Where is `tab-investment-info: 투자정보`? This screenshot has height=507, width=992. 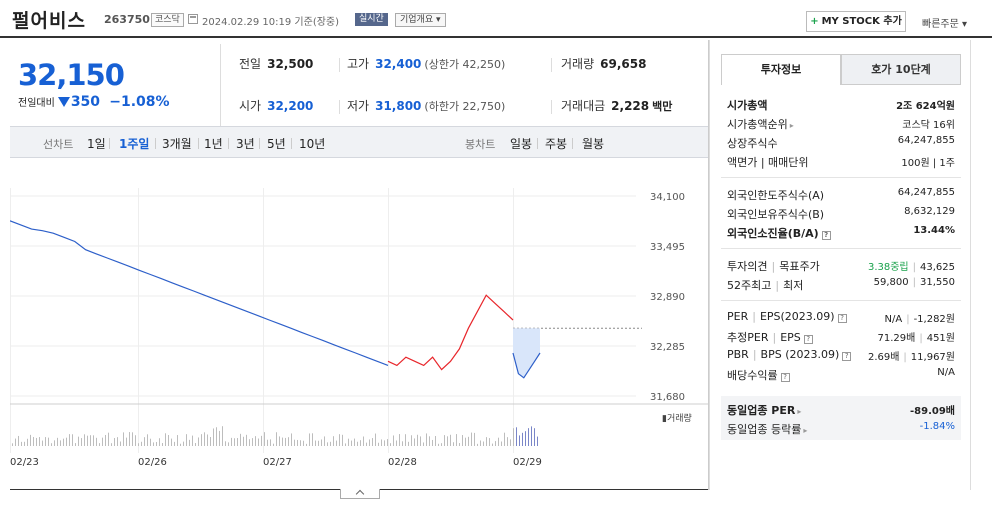 tab-investment-info: 투자정보 is located at coordinates (781, 69).